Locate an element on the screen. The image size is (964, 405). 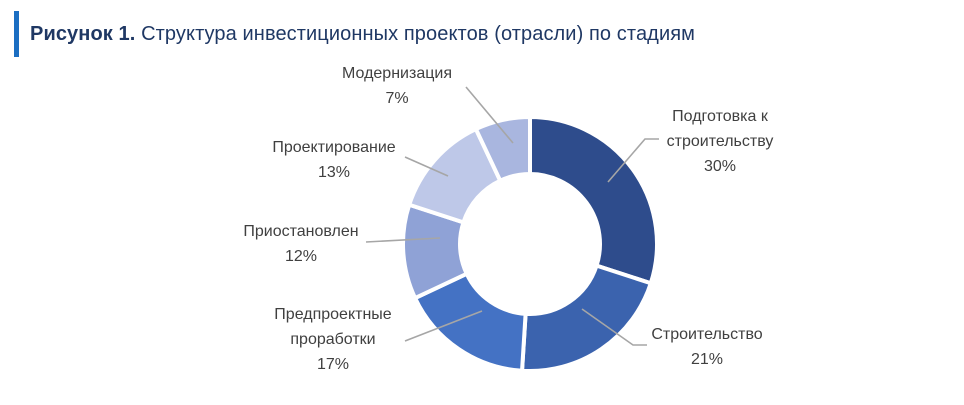
slice-label-value: 12% is located at coordinates (301, 256).